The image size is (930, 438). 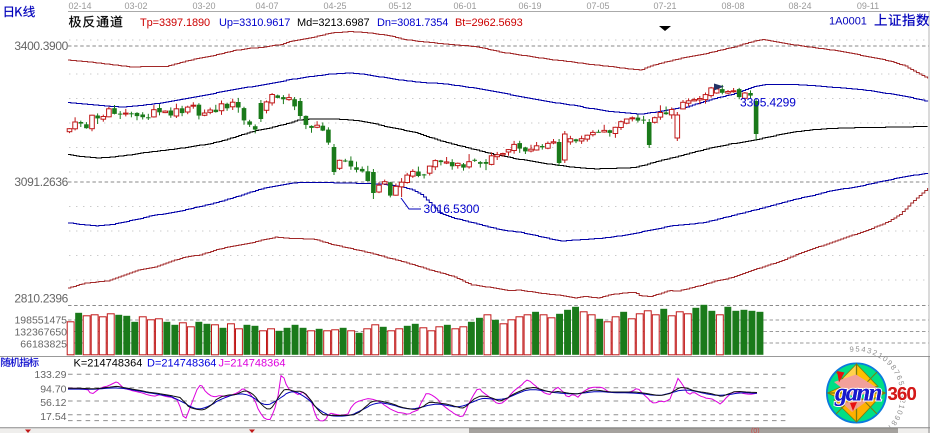 I want to click on svg-text: 07-05, so click(x=597, y=6).